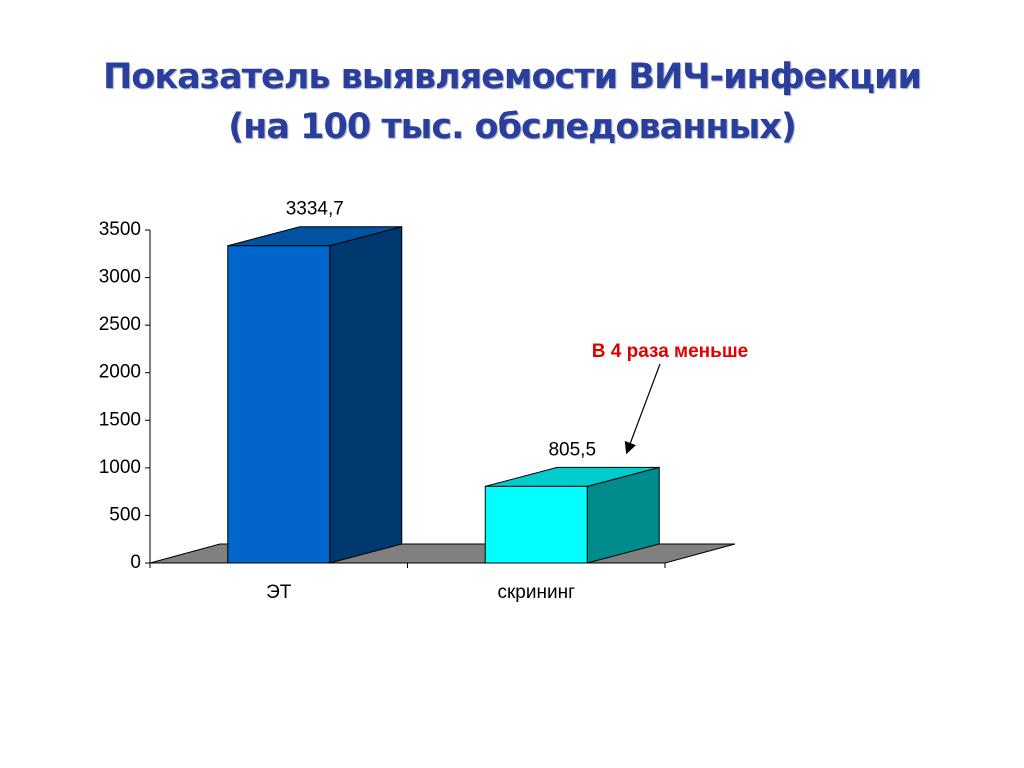 This screenshot has width=1024, height=768. I want to click on y-tick-label: 3000, so click(120, 277).